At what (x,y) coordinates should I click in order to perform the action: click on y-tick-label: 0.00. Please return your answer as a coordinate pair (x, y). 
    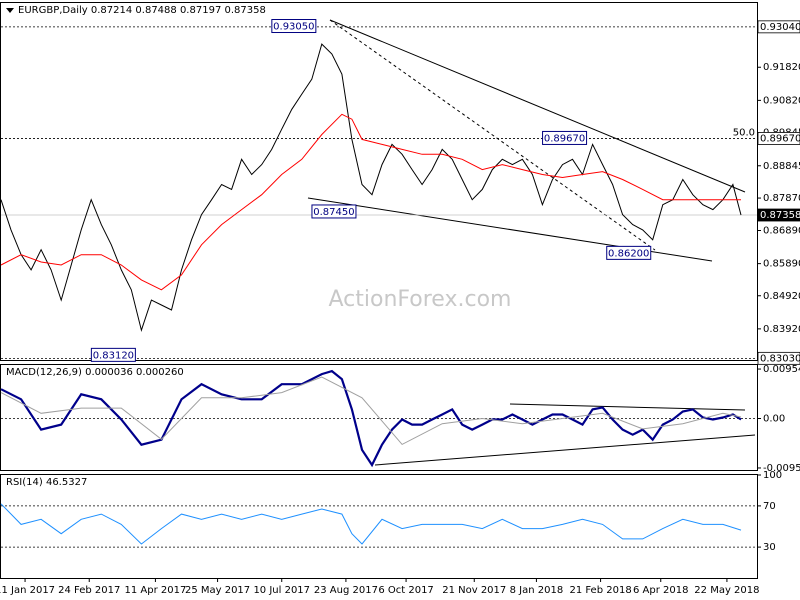
    Looking at the image, I should click on (774, 419).